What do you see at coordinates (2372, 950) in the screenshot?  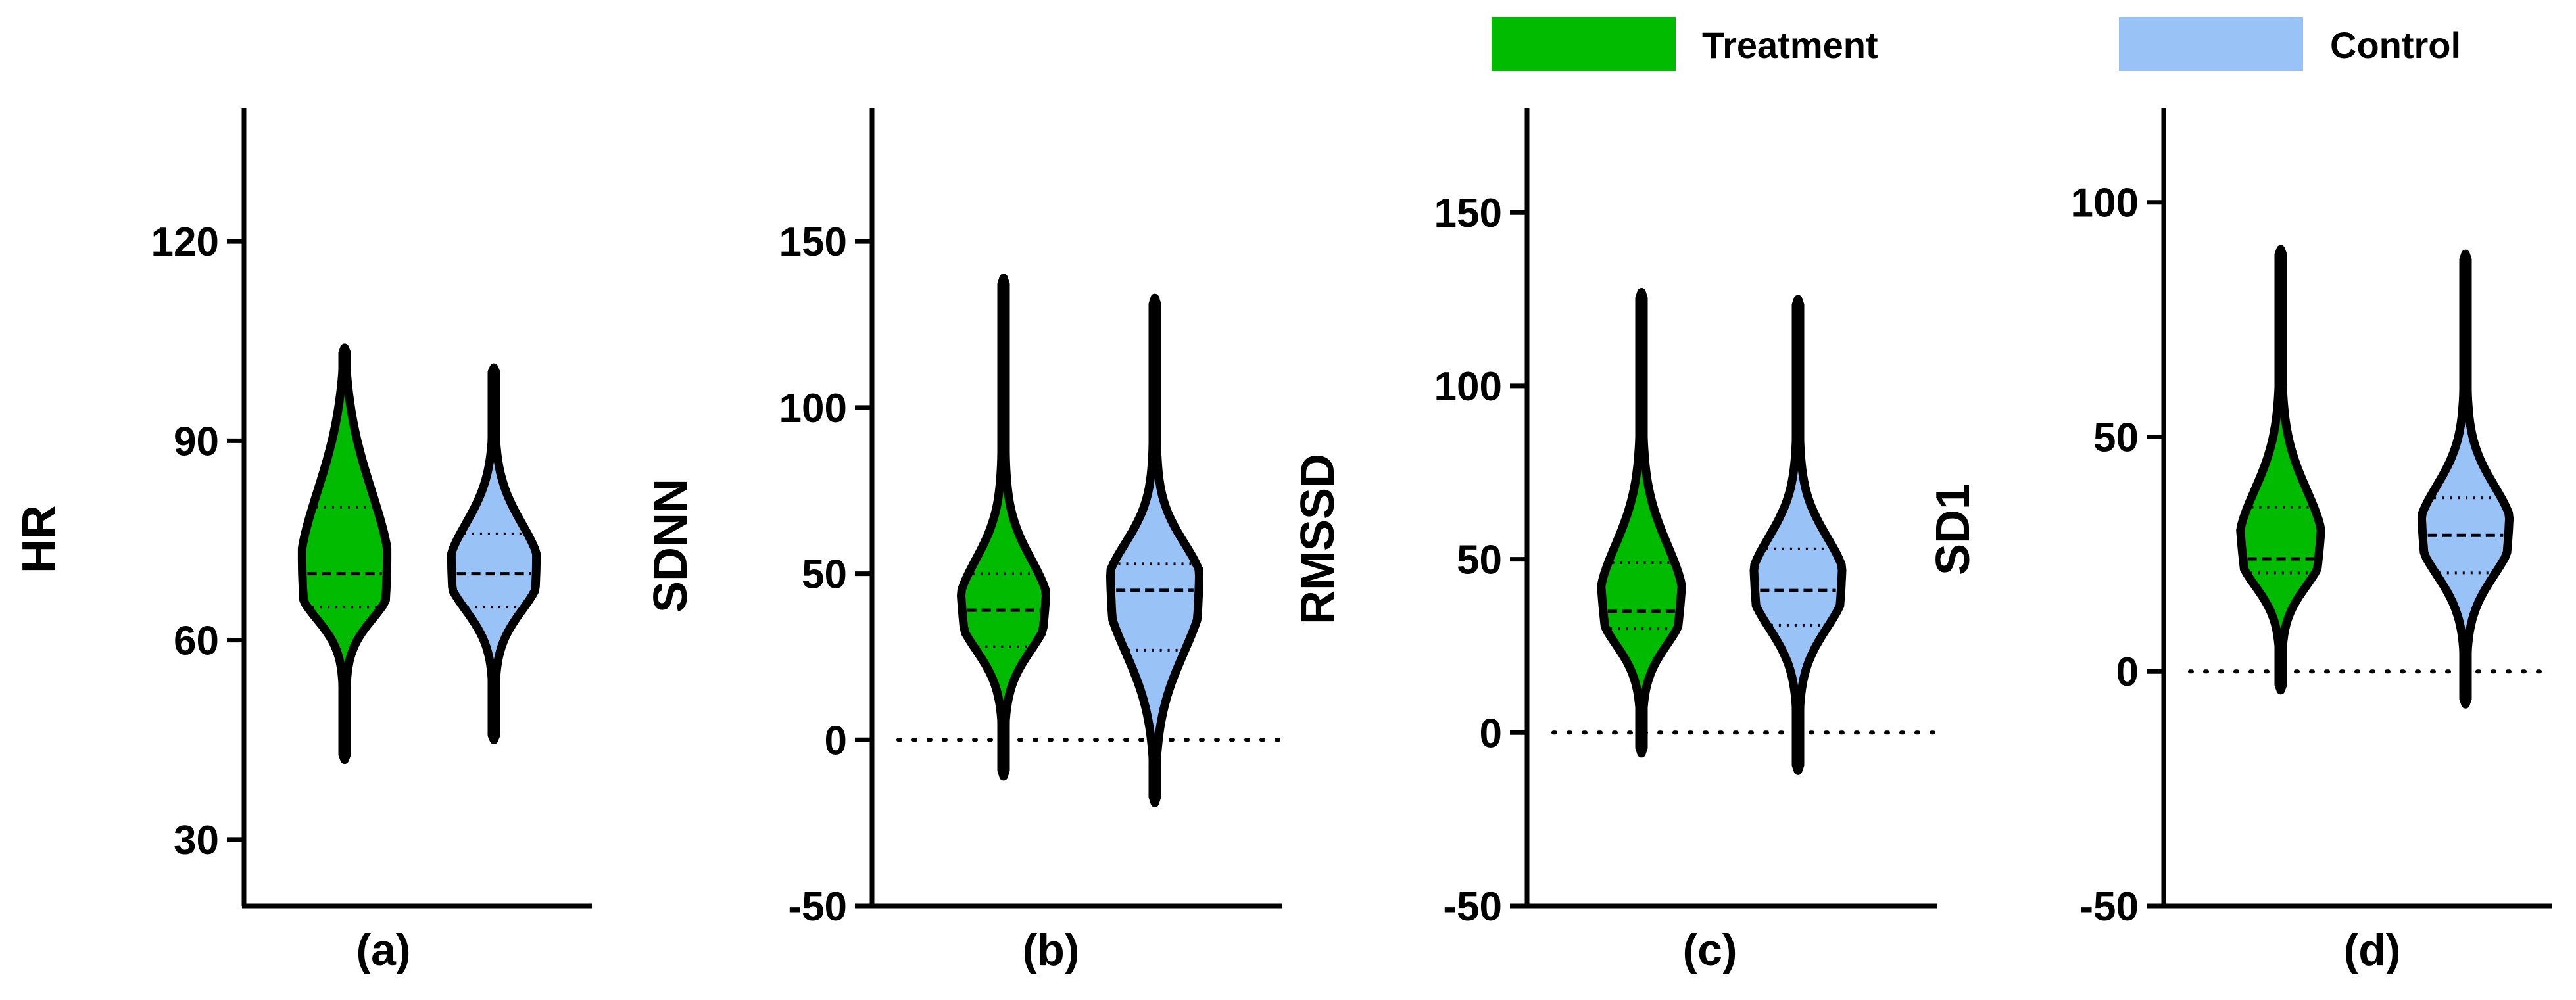 I see `panel-label-d: (d)` at bounding box center [2372, 950].